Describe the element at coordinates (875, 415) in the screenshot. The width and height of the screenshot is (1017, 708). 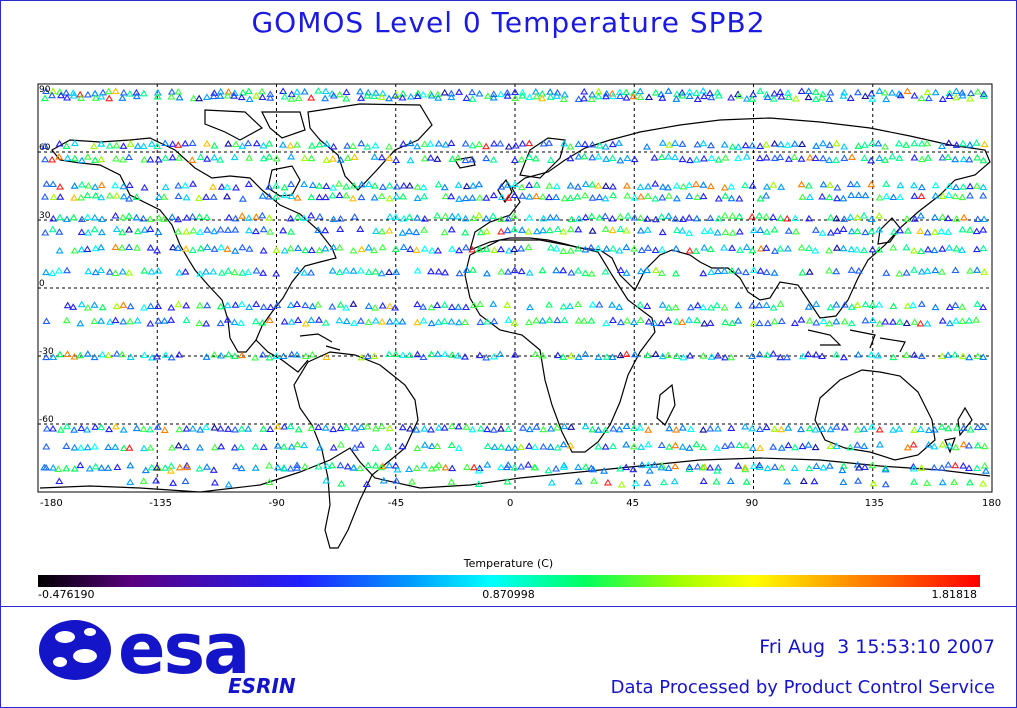
I see `coast-australia` at that location.